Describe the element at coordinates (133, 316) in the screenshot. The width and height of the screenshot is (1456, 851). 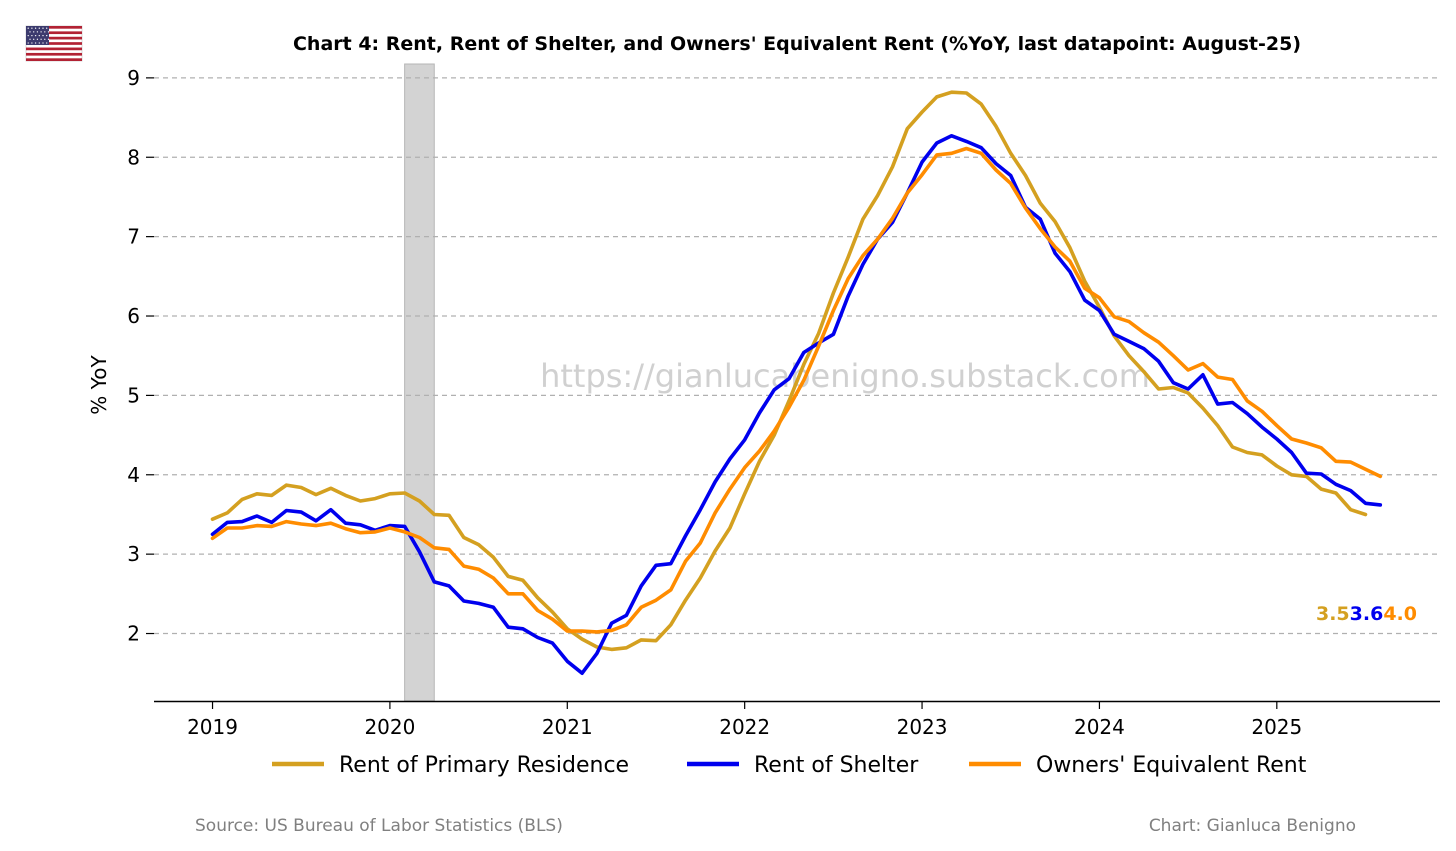
I see `y-tick-label: 6` at that location.